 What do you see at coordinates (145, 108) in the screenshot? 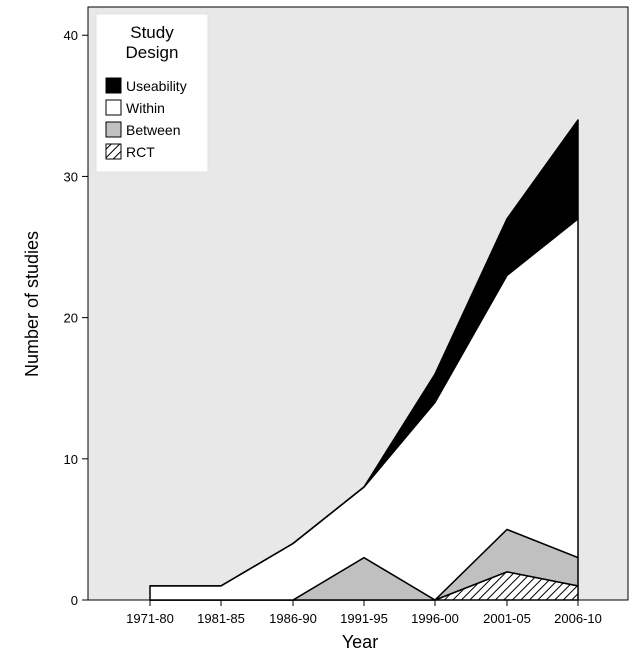
I see `legend-label-within: Within` at bounding box center [145, 108].